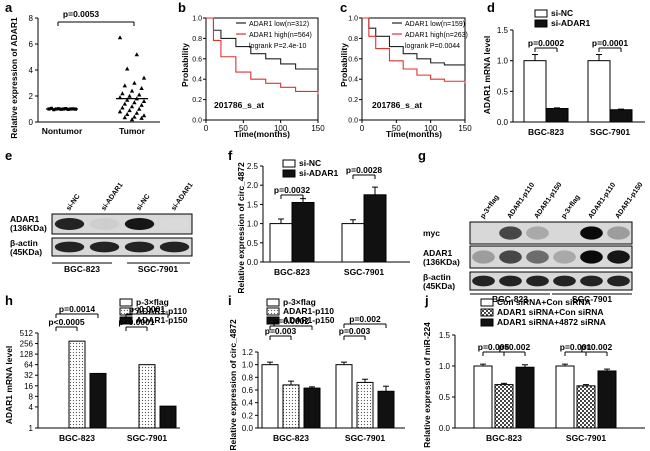  What do you see at coordinates (308, 311) in the screenshot?
I see `panel-i-legend-label: ADAR1-p110` at bounding box center [308, 311].